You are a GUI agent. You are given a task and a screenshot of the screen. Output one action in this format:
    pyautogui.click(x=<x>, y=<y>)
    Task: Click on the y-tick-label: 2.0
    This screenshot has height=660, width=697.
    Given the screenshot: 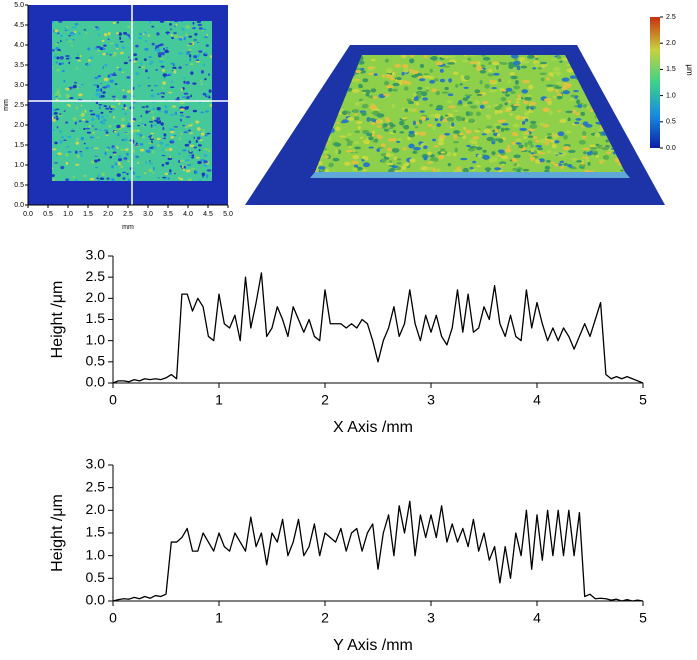 What is the action you would take?
    pyautogui.click(x=96, y=297)
    